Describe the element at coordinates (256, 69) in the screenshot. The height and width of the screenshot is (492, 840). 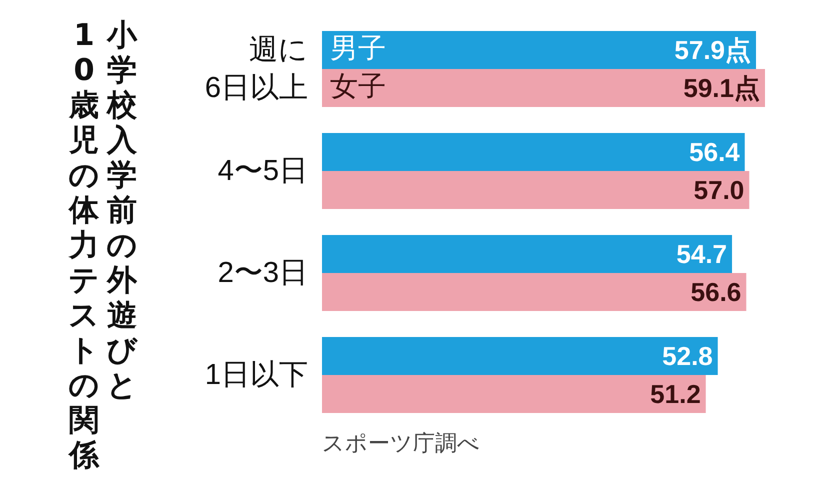
I see `y-tick-label: 週に 6日以上` at that location.